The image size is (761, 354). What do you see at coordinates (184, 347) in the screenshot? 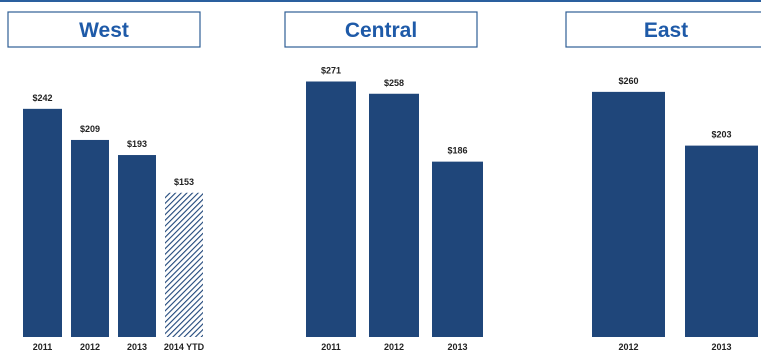
I see `west-tick-label-3: 2014 YTD` at bounding box center [184, 347].